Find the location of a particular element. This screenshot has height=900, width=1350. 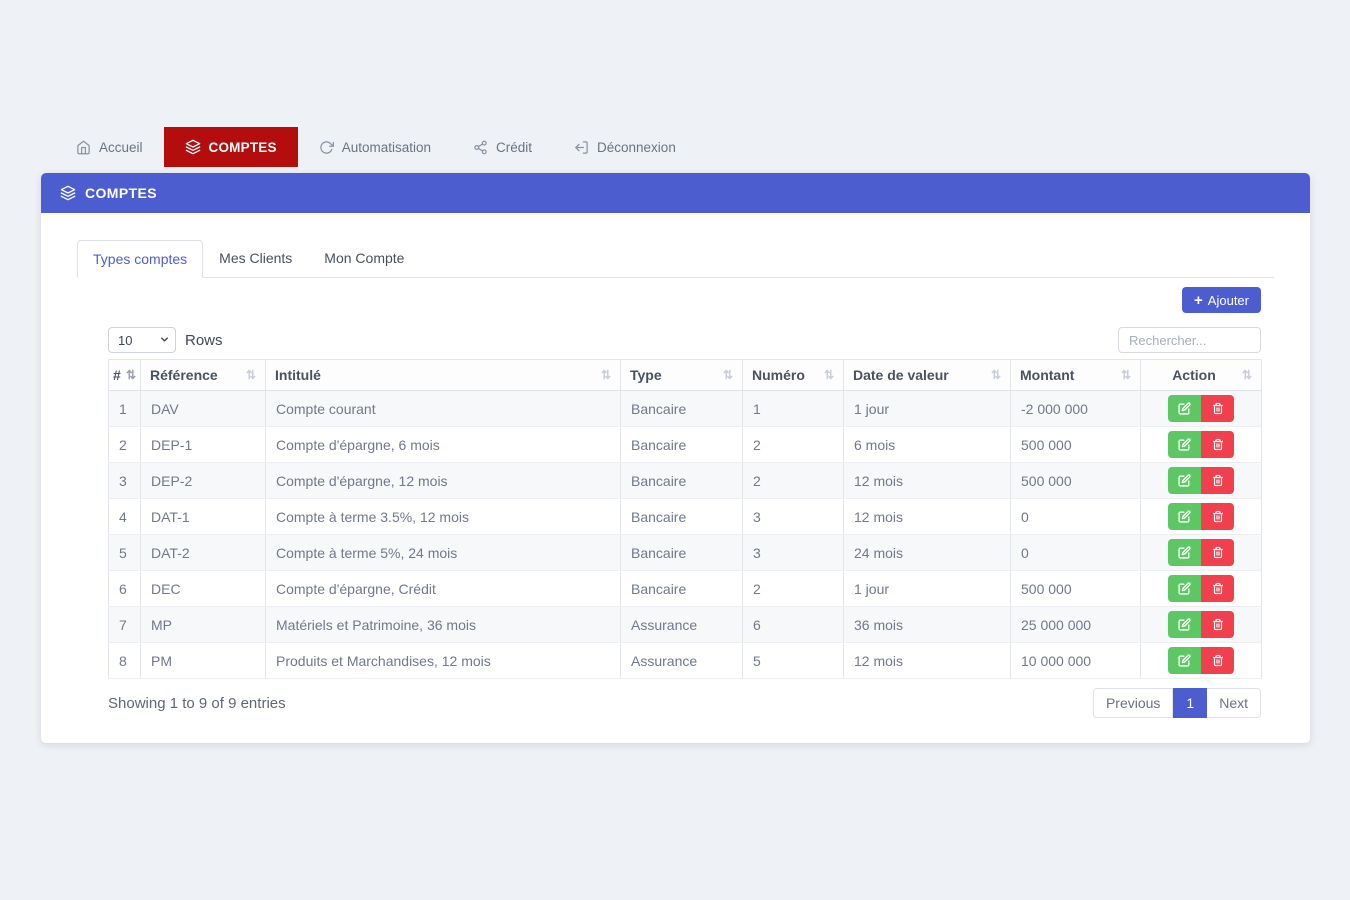

pagination: Previous 1 Next is located at coordinates (1176, 703).